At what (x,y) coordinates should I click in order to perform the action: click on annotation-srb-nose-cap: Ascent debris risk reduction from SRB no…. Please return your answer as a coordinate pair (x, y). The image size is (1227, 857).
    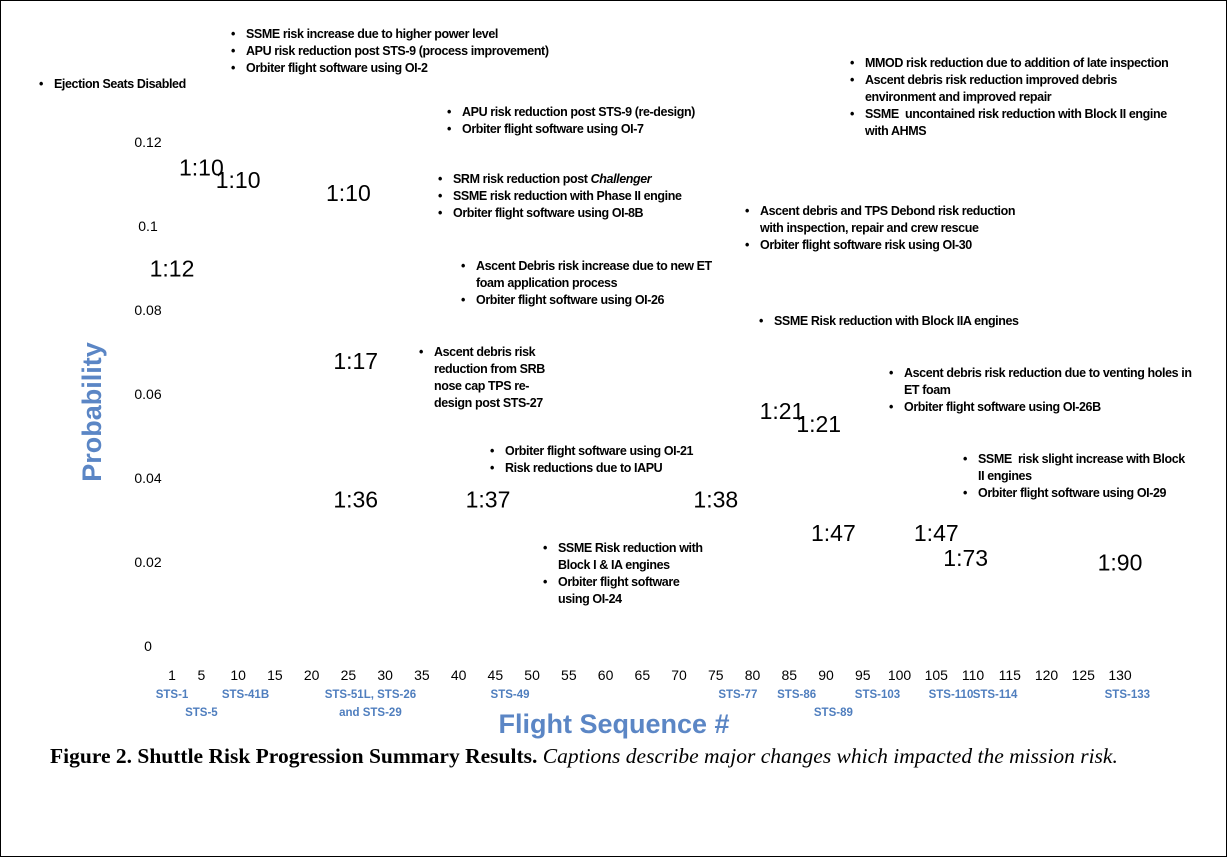
    Looking at the image, I should click on (481, 378).